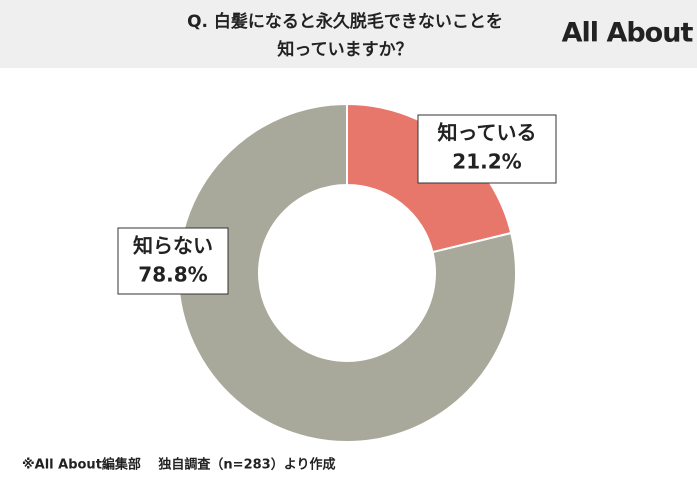 The height and width of the screenshot is (489, 697). Describe the element at coordinates (348, 34) in the screenshot. I see `header-band` at that location.